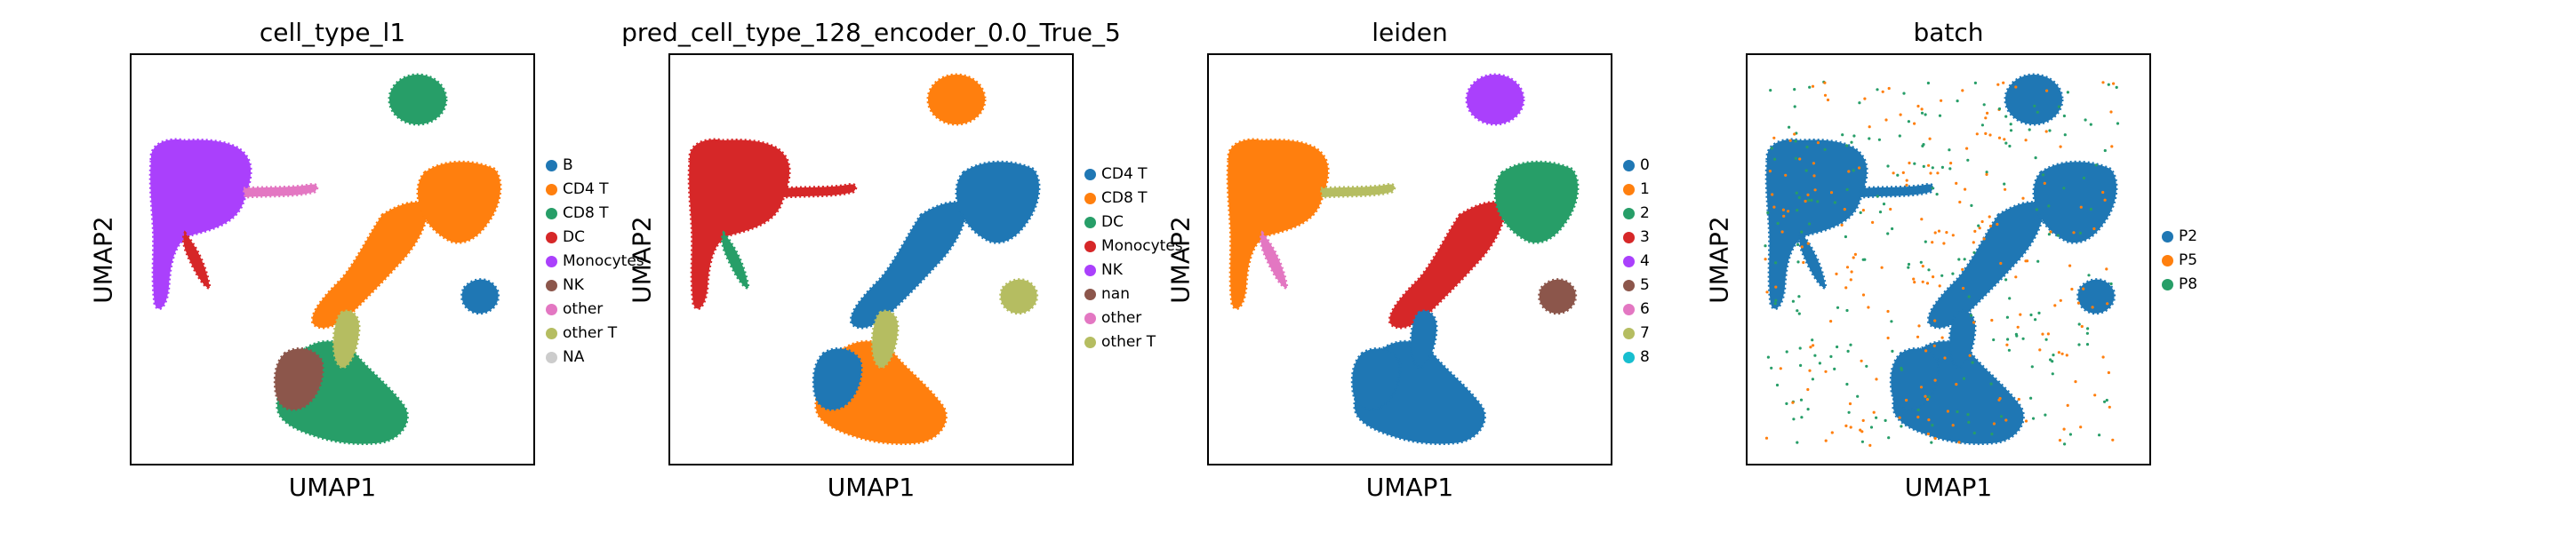 The height and width of the screenshot is (533, 2576). What do you see at coordinates (586, 189) in the screenshot?
I see `legend-label: CD4 T` at bounding box center [586, 189].